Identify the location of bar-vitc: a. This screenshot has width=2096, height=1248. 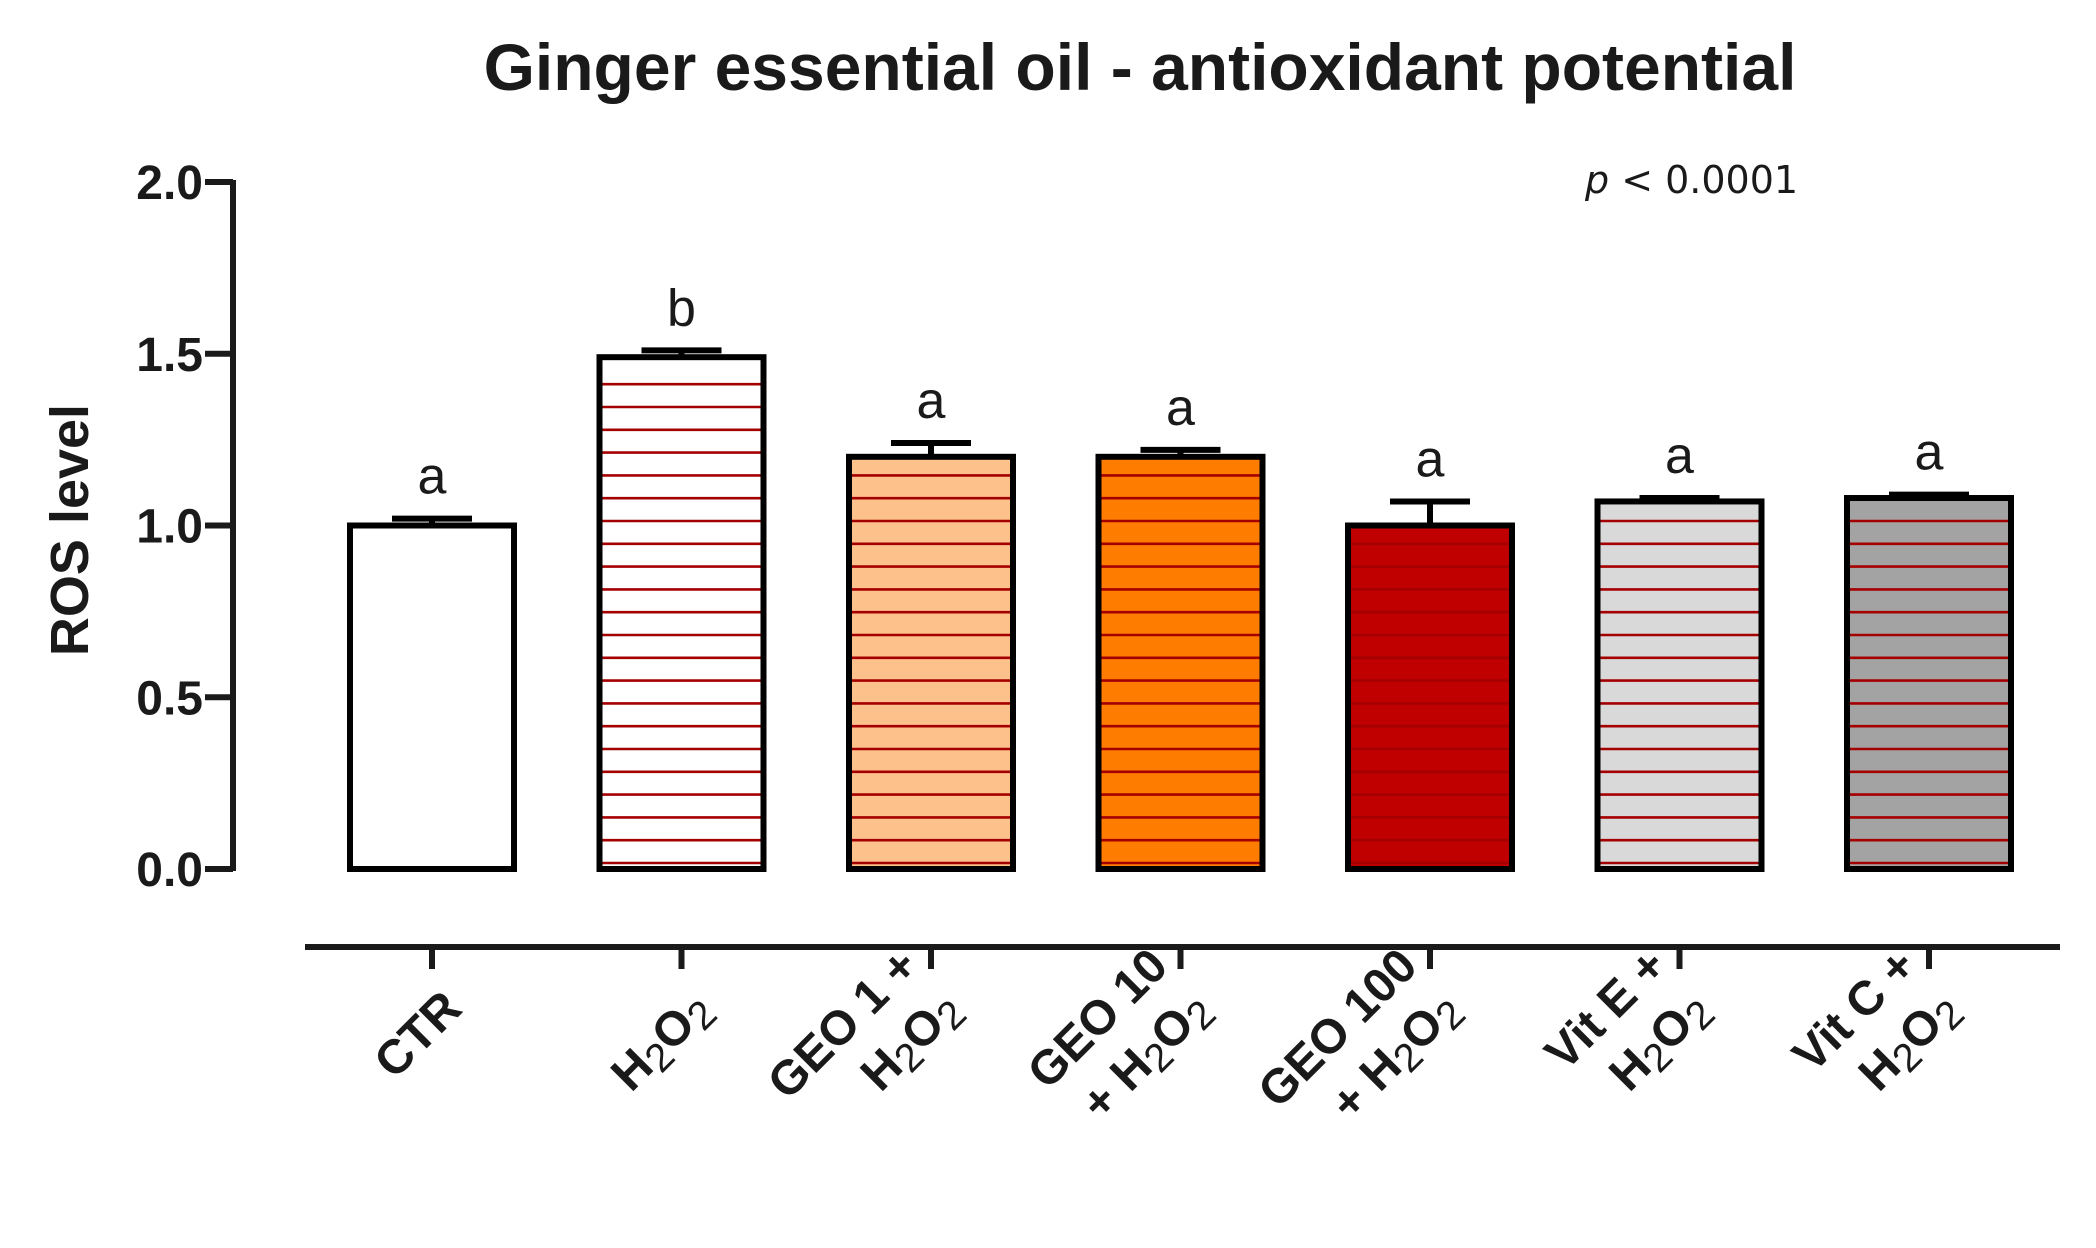
(1929, 648).